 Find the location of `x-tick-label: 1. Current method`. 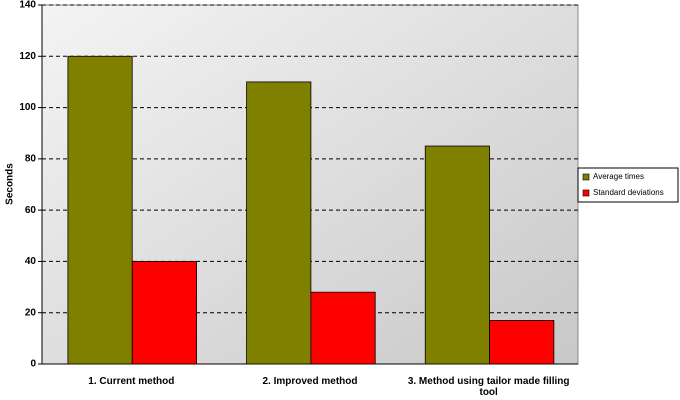

x-tick-label: 1. Current method is located at coordinates (131, 381).